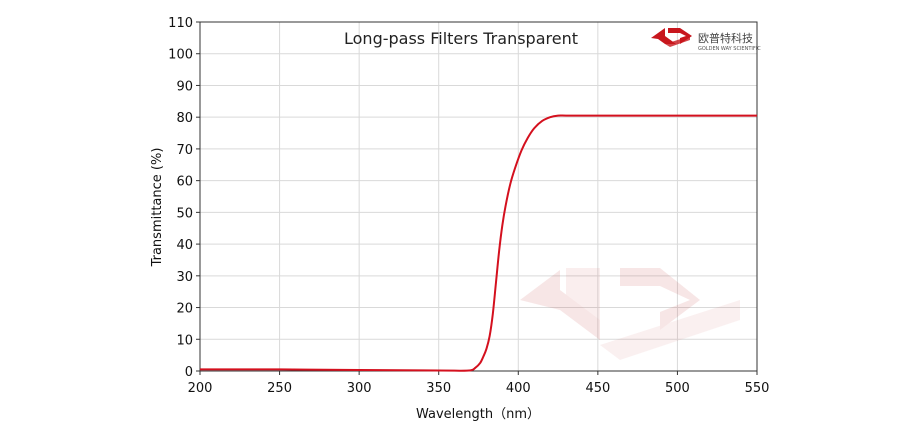 The width and height of the screenshot is (924, 440). Describe the element at coordinates (518, 388) in the screenshot. I see `x-tick-label: 400` at that location.